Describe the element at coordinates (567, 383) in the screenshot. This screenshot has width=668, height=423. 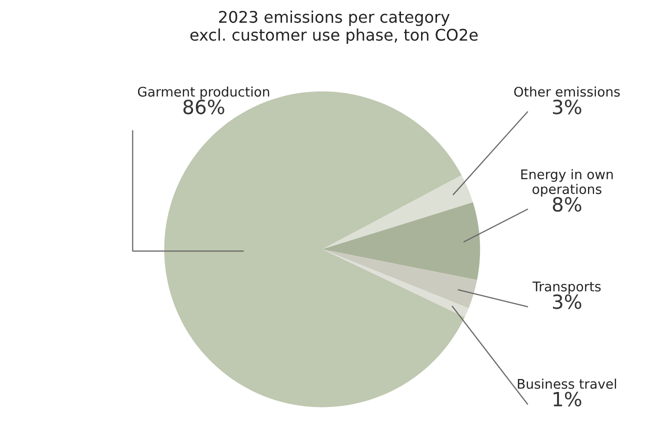
I see `slice-label: Business travel` at that location.